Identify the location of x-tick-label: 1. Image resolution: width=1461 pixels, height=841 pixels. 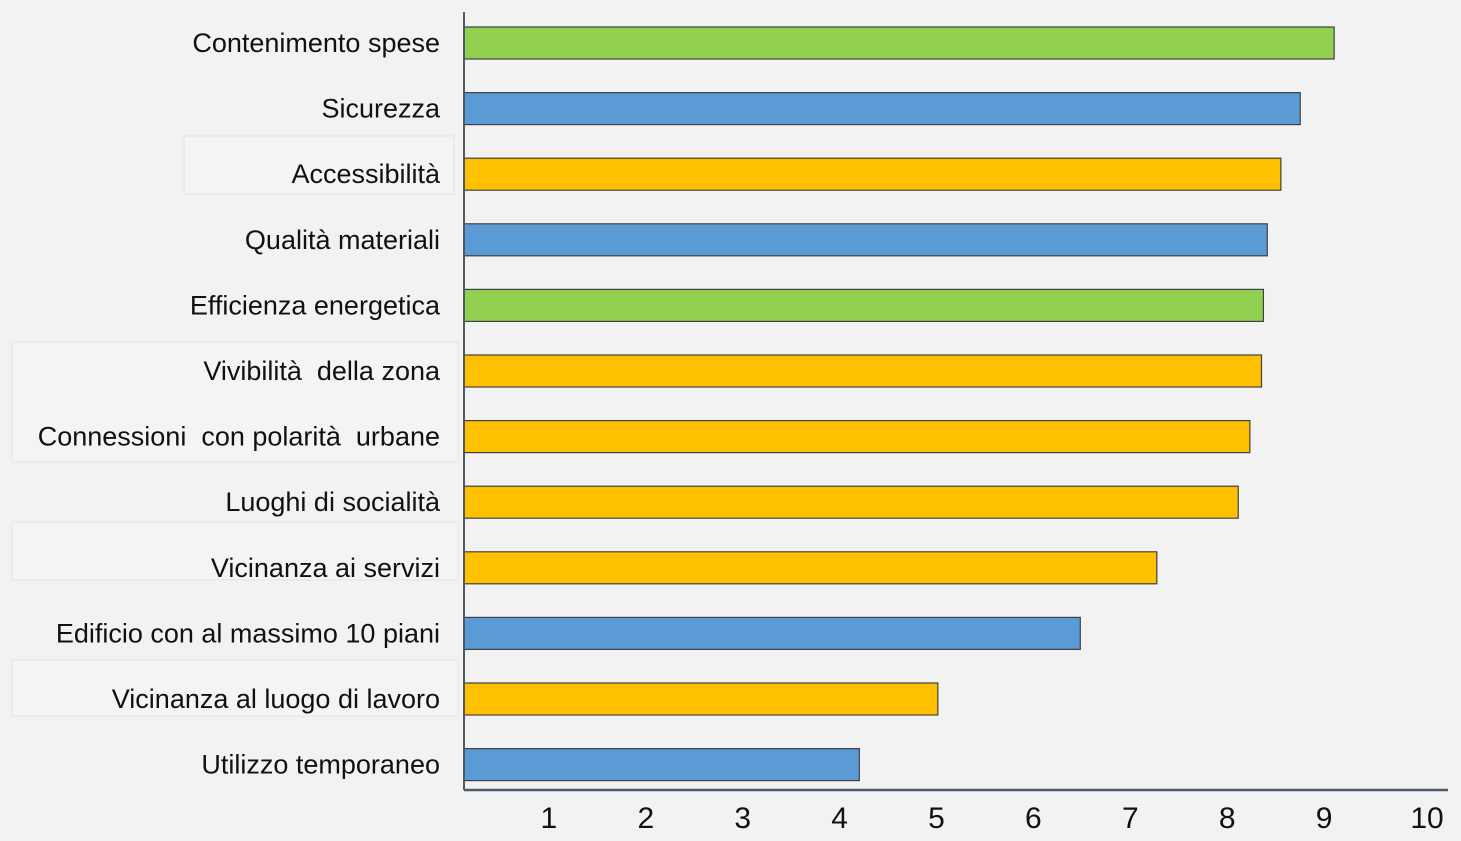
(549, 818).